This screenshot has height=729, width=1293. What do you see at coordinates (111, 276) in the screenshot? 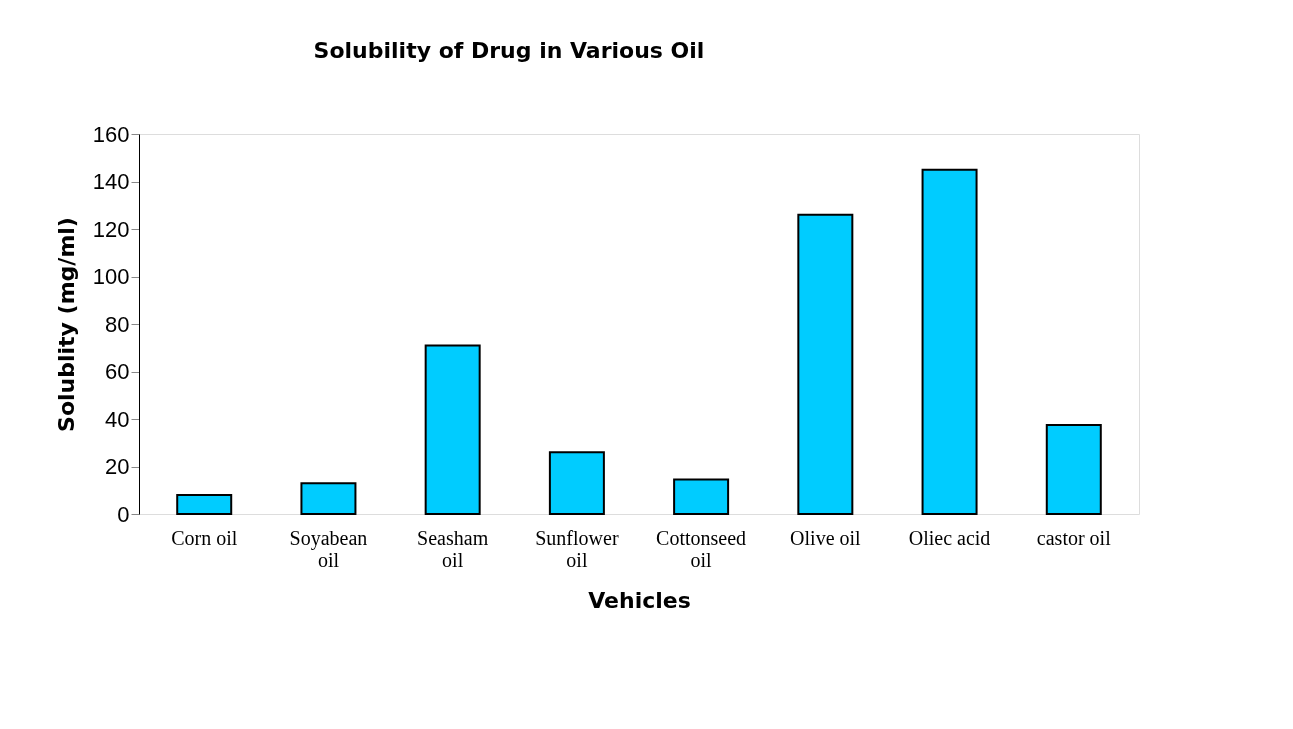
I see `y-tick-label: 100` at bounding box center [111, 276].